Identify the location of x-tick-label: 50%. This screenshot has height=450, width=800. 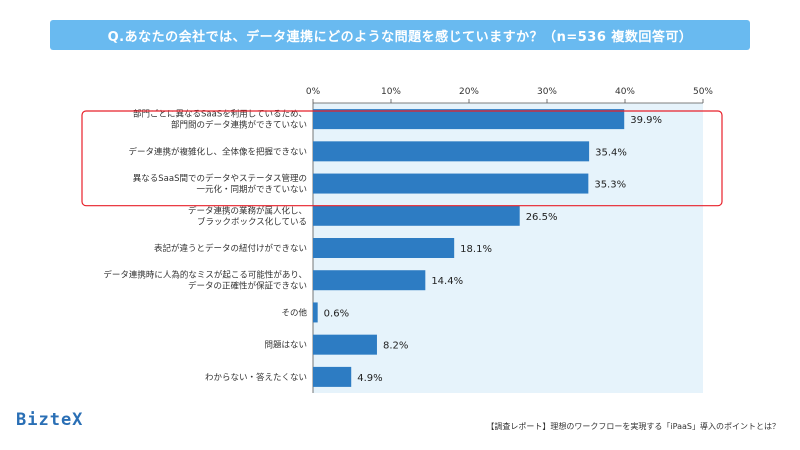
(703, 92).